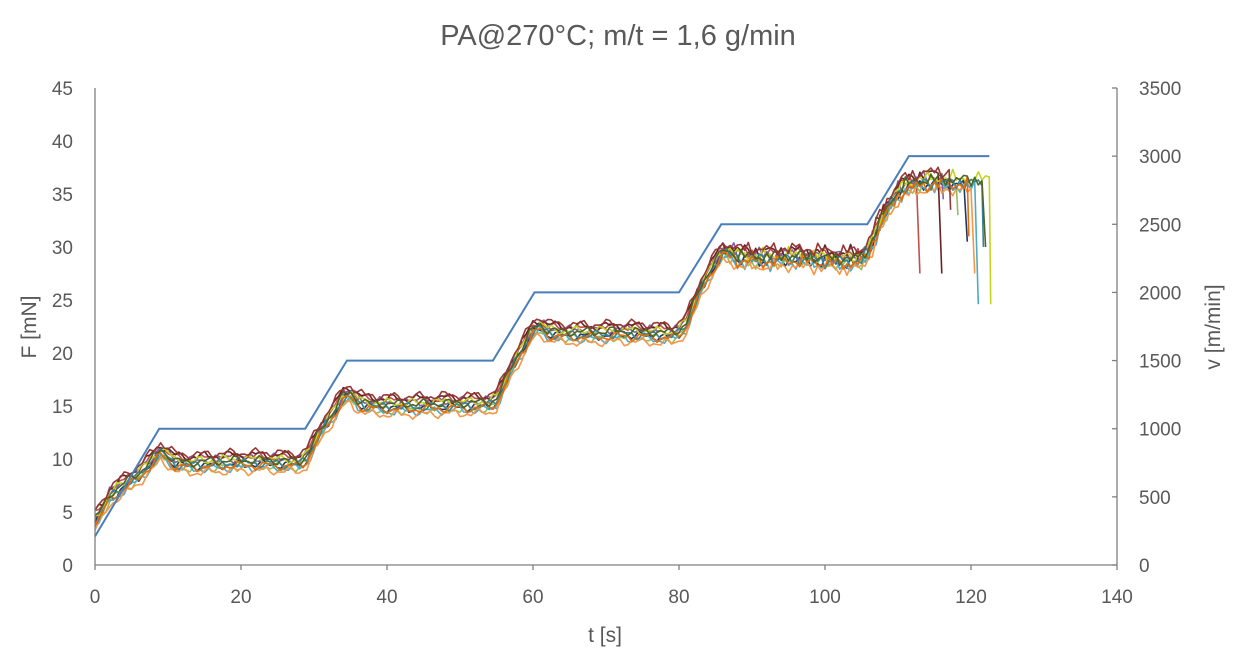 Image resolution: width=1243 pixels, height=669 pixels. What do you see at coordinates (1160, 89) in the screenshot?
I see `right-y-tick-label: 3500` at bounding box center [1160, 89].